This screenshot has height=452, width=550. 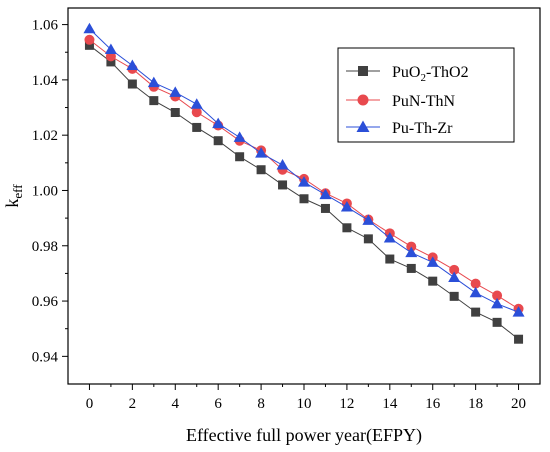 I want to click on y-tick-label: 0.96, so click(x=45, y=302).